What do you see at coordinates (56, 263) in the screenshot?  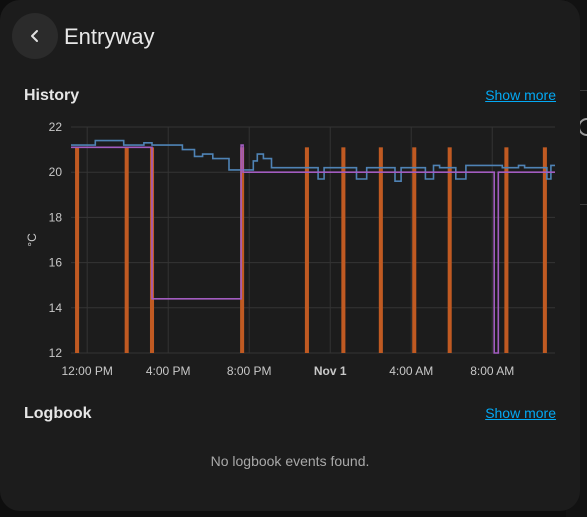 I see `y-tick-label: 16` at bounding box center [56, 263].